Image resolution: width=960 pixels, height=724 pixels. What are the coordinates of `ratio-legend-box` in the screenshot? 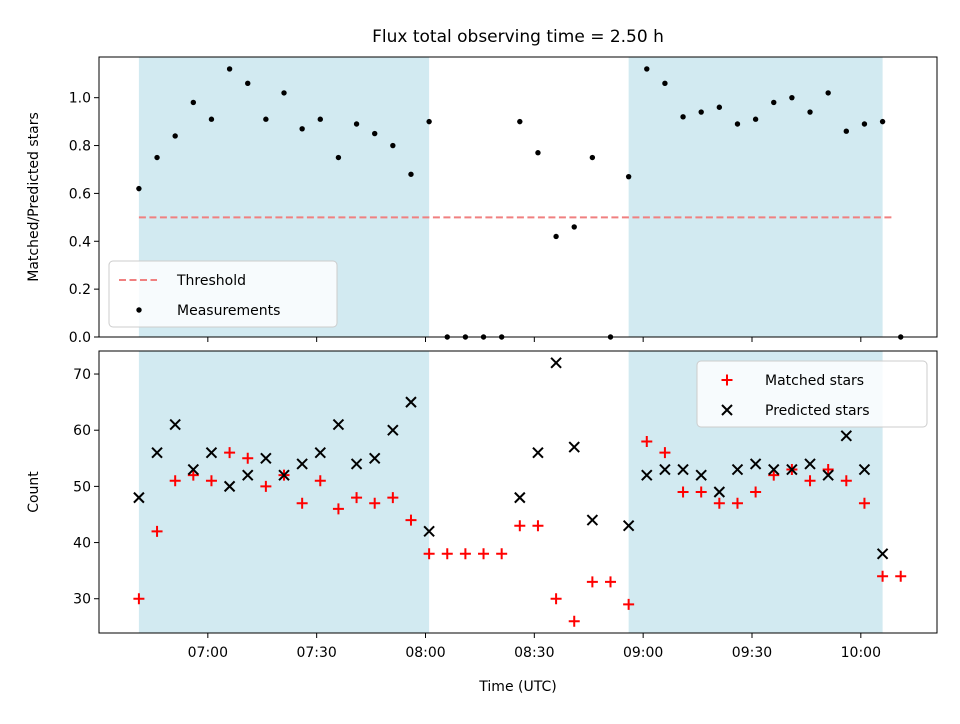 It's located at (223, 294).